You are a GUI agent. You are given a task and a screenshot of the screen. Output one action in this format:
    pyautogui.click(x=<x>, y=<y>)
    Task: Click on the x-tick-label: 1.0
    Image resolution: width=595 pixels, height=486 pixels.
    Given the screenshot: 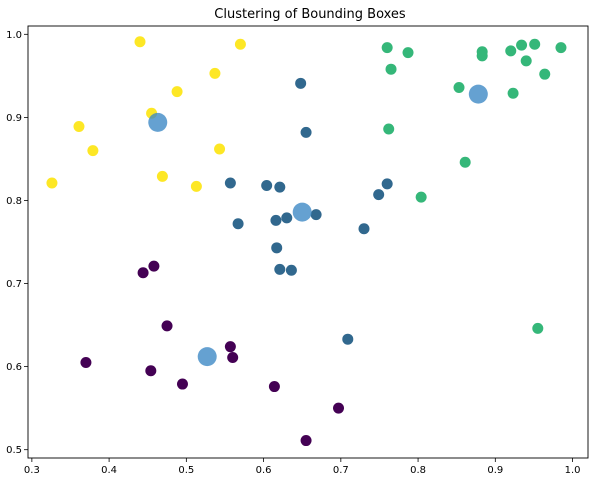 What is the action you would take?
    pyautogui.click(x=573, y=470)
    